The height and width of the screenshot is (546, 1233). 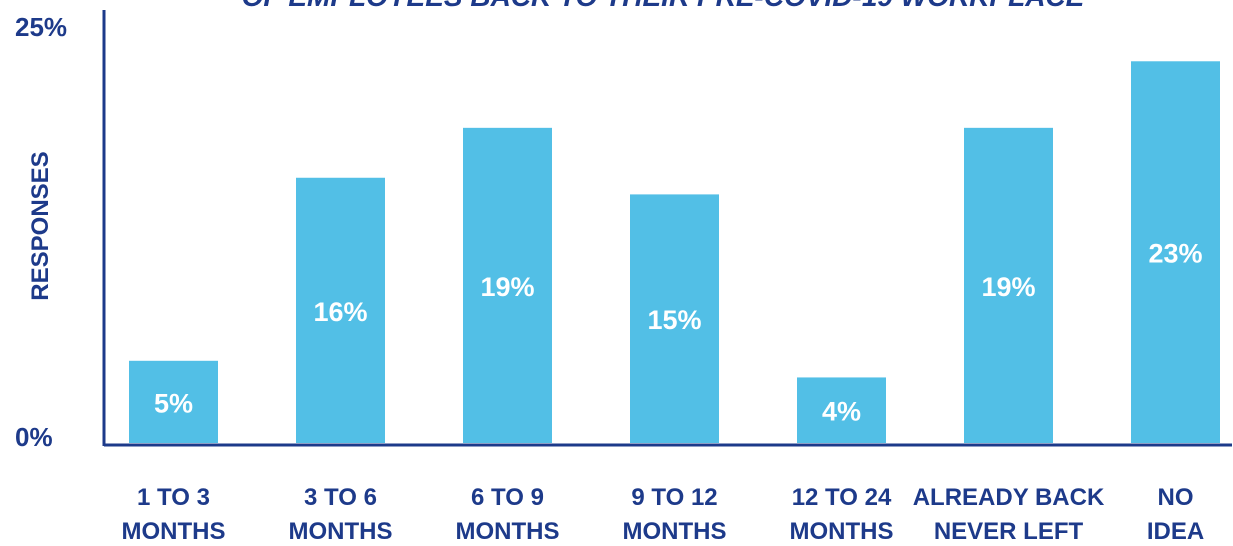 What do you see at coordinates (1176, 497) in the screenshot?
I see `x-category-label: NO` at bounding box center [1176, 497].